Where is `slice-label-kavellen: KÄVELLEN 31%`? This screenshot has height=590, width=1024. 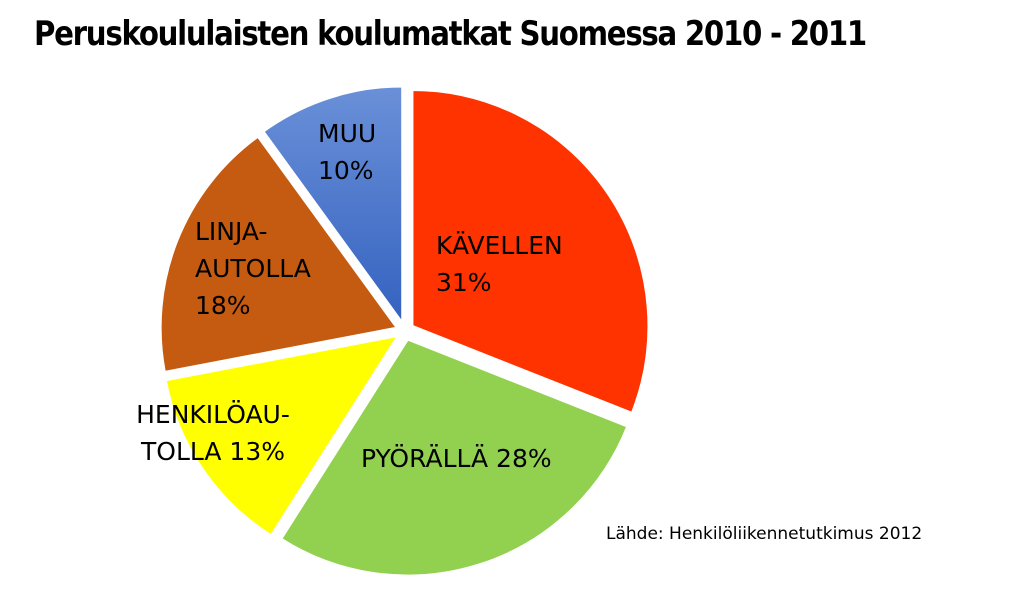
slice-label-kavellen: KÄVELLEN 31% is located at coordinates (499, 264).